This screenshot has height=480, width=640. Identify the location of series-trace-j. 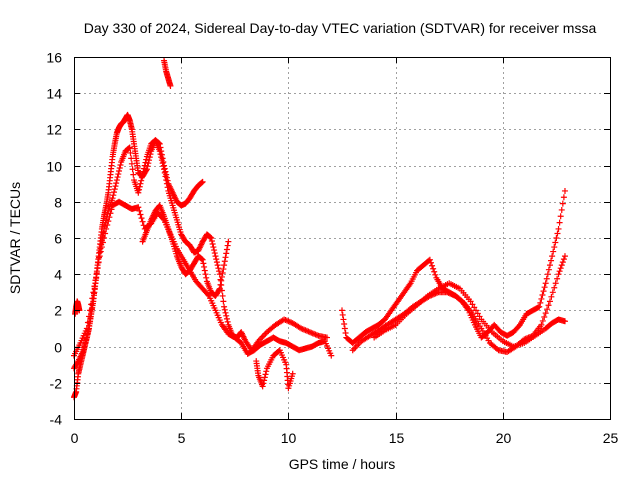
(469, 315).